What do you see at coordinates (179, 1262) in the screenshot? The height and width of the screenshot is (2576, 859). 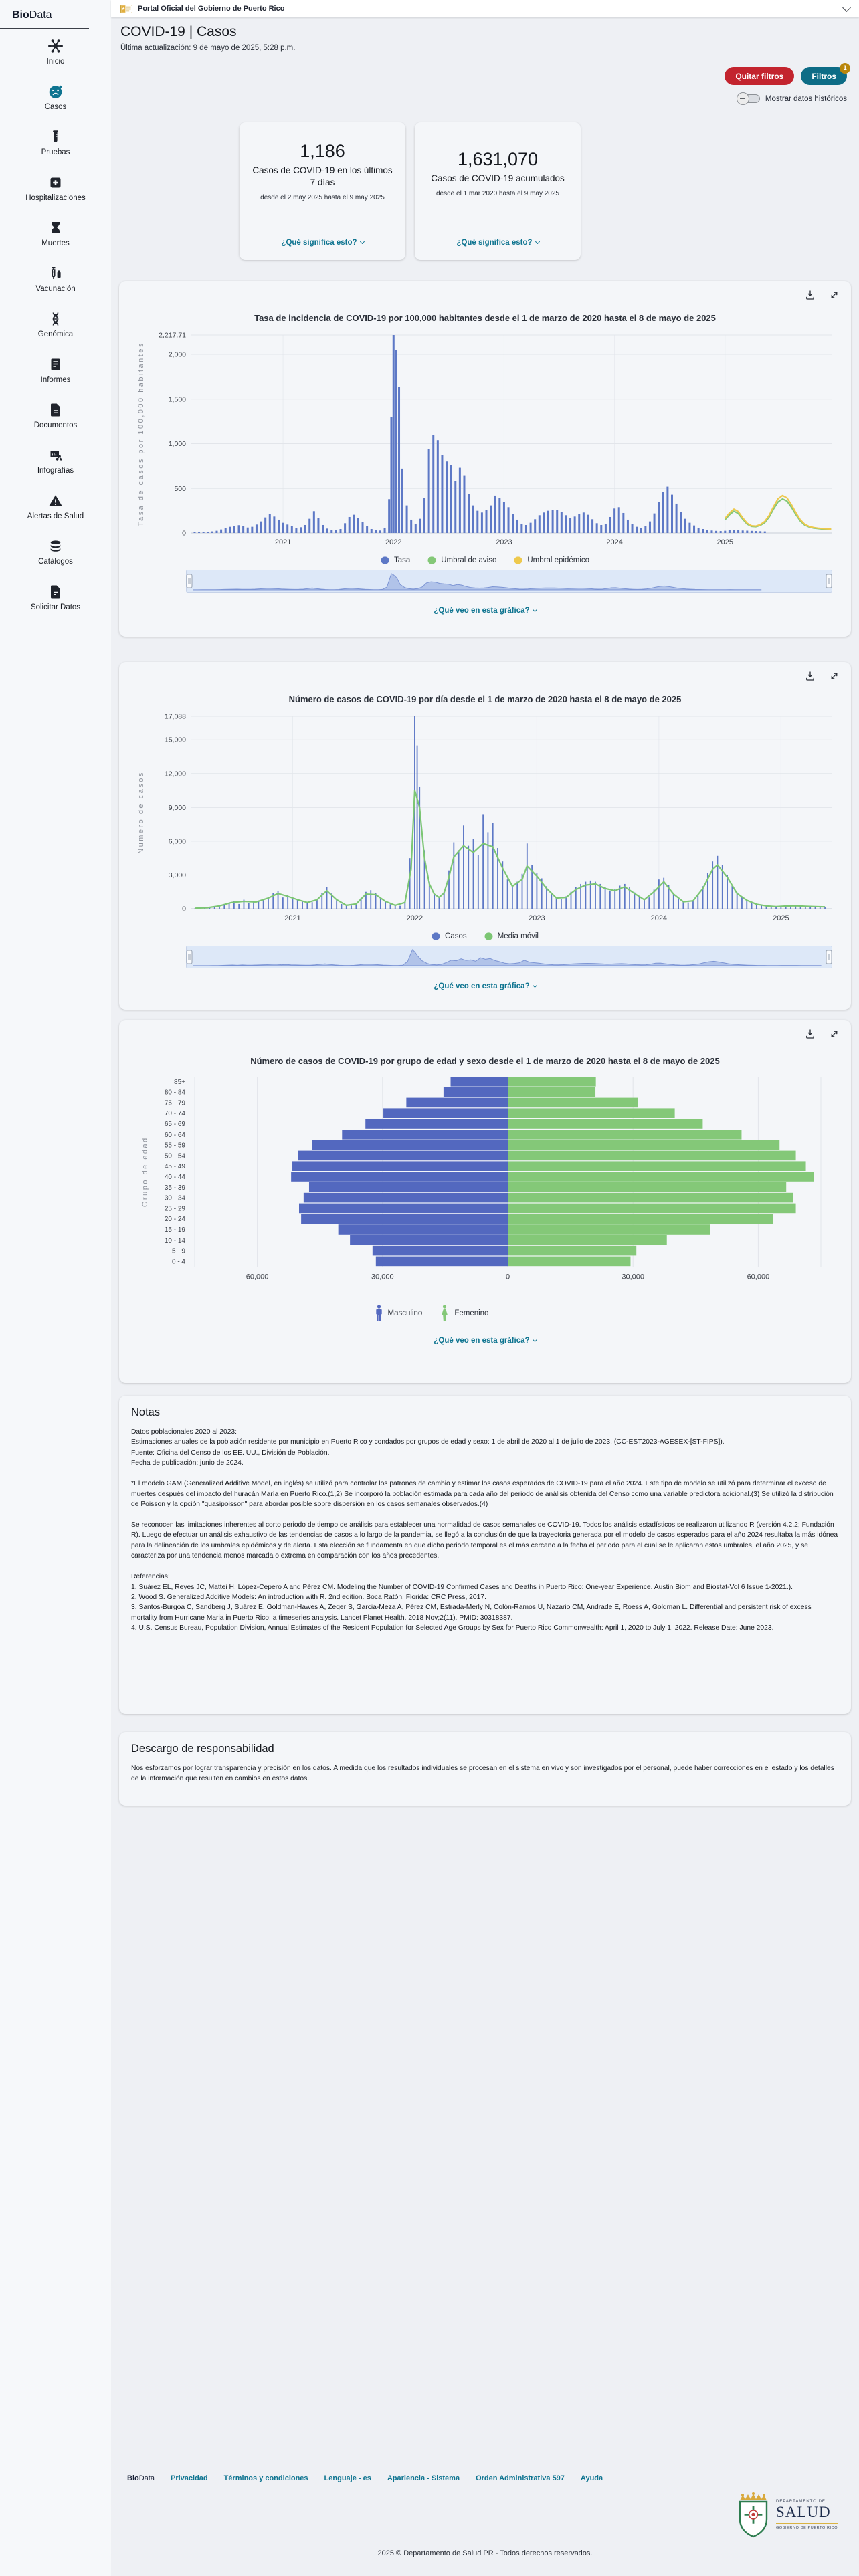 I see `svg-text: 0 - 4` at bounding box center [179, 1262].